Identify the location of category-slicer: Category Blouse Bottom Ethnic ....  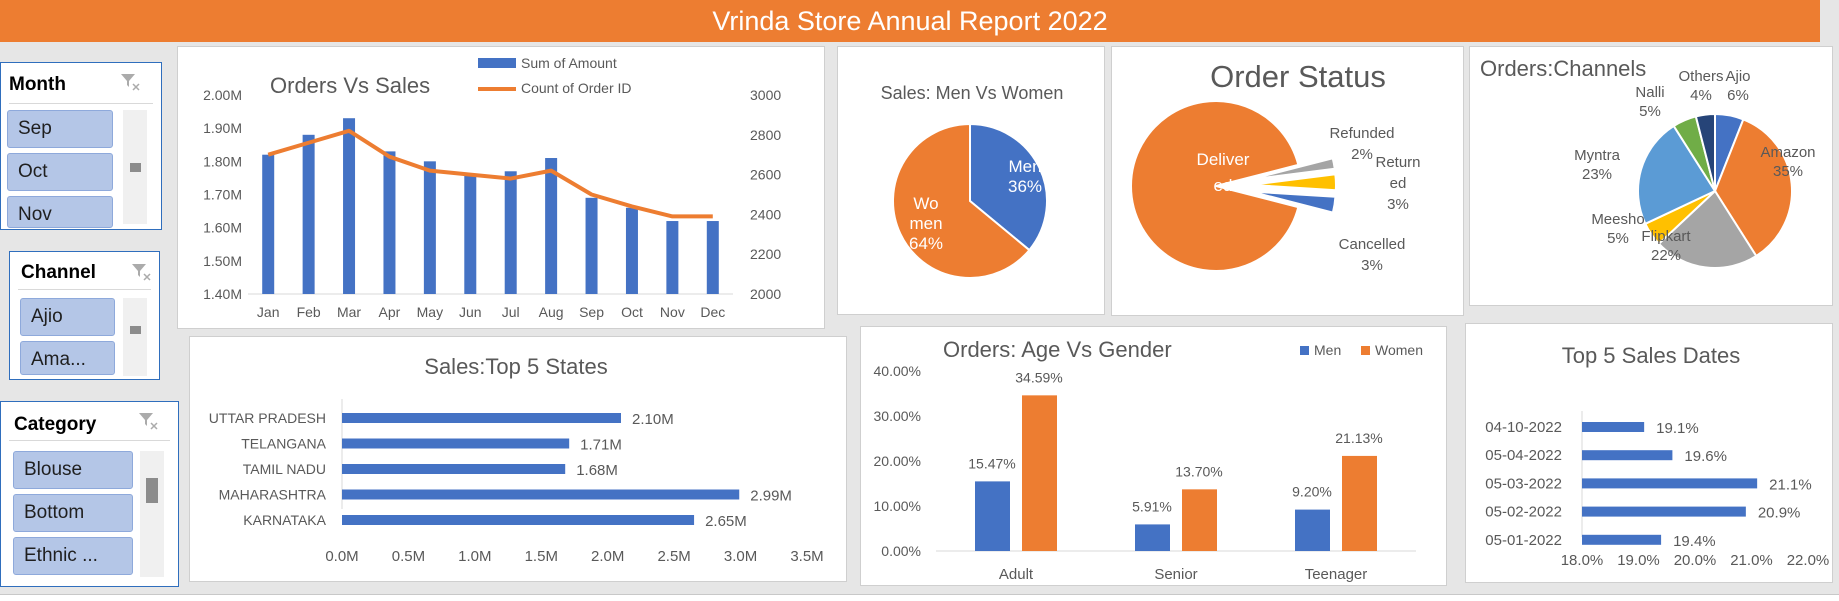
(89, 494).